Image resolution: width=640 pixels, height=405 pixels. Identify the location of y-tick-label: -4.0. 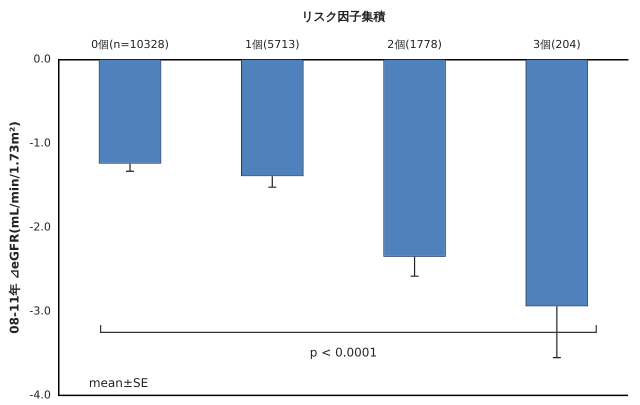
(40, 395).